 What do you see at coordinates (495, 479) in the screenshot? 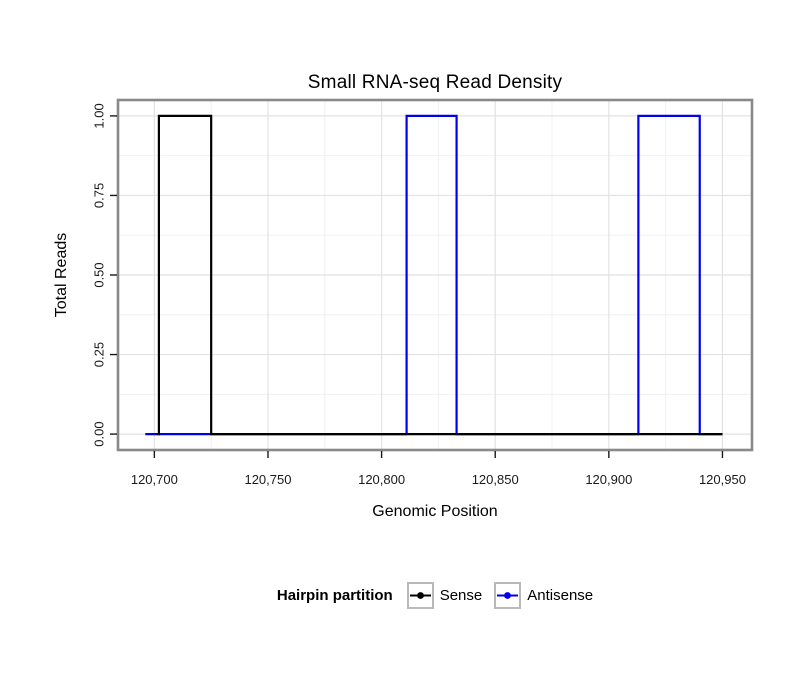
I see `x-tick-label: 120,850` at bounding box center [495, 479].